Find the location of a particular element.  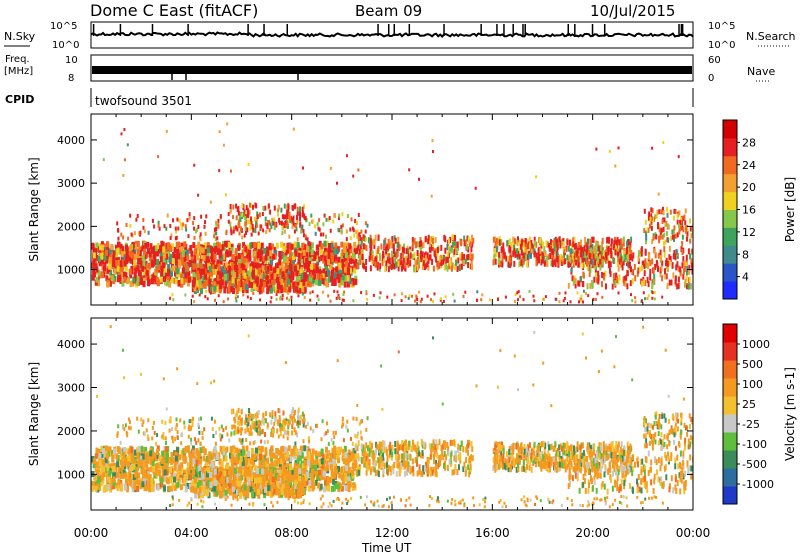

nsky-label: N.Sky is located at coordinates (20, 36).